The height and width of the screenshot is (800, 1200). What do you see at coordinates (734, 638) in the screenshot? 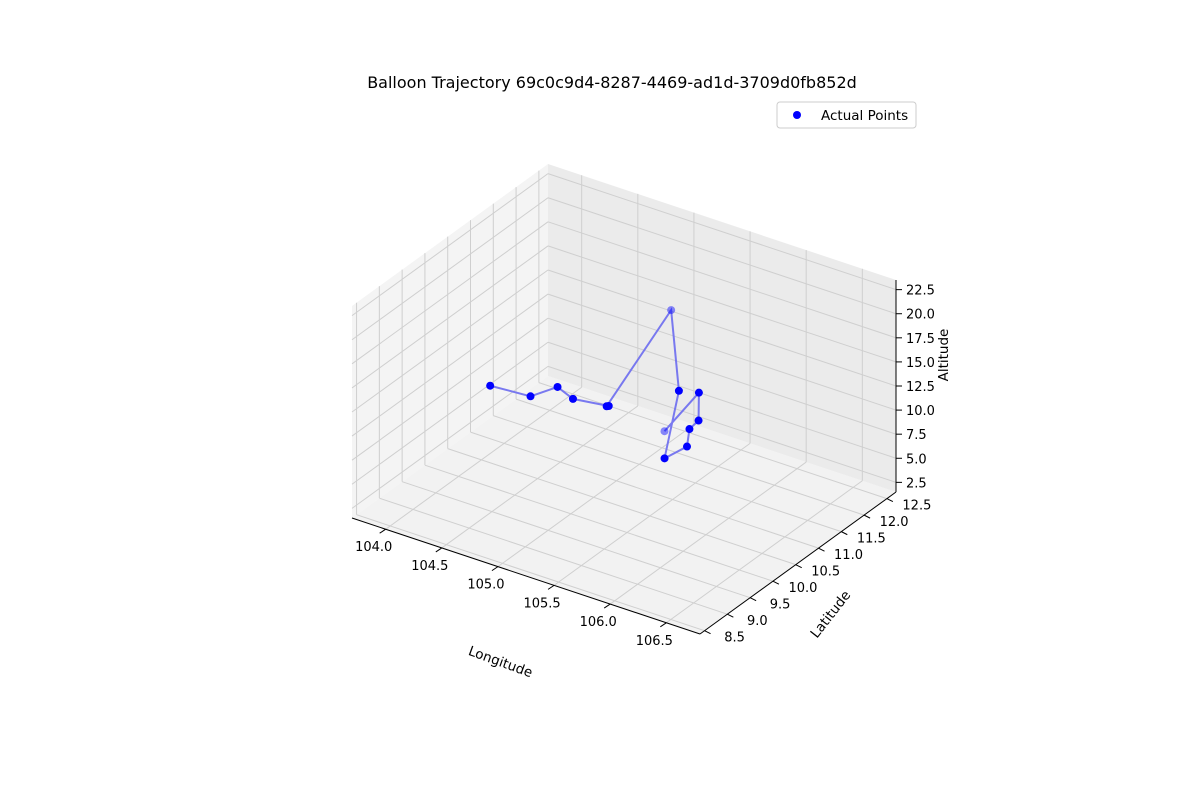
I see `y-tick-label: 8.5` at bounding box center [734, 638].